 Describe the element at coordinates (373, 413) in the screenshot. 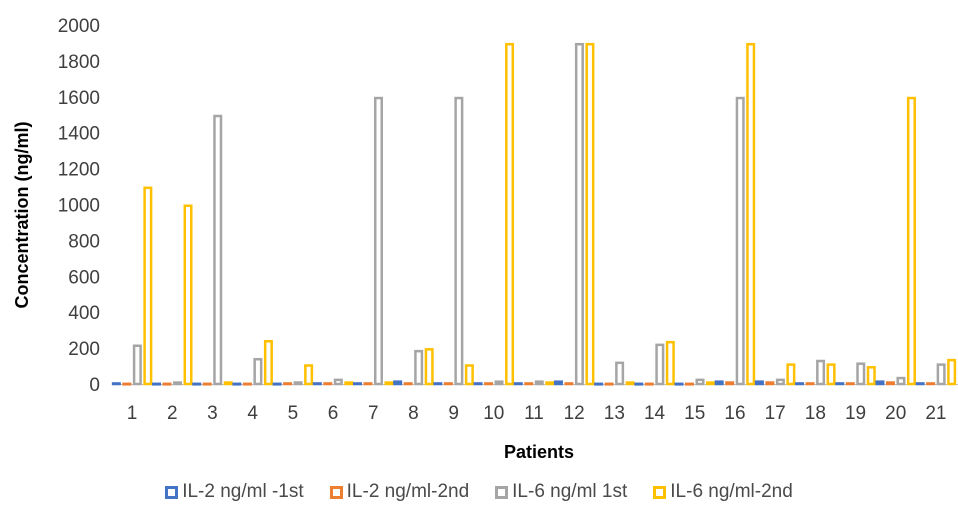

I see `x-tick-label: 7` at that location.